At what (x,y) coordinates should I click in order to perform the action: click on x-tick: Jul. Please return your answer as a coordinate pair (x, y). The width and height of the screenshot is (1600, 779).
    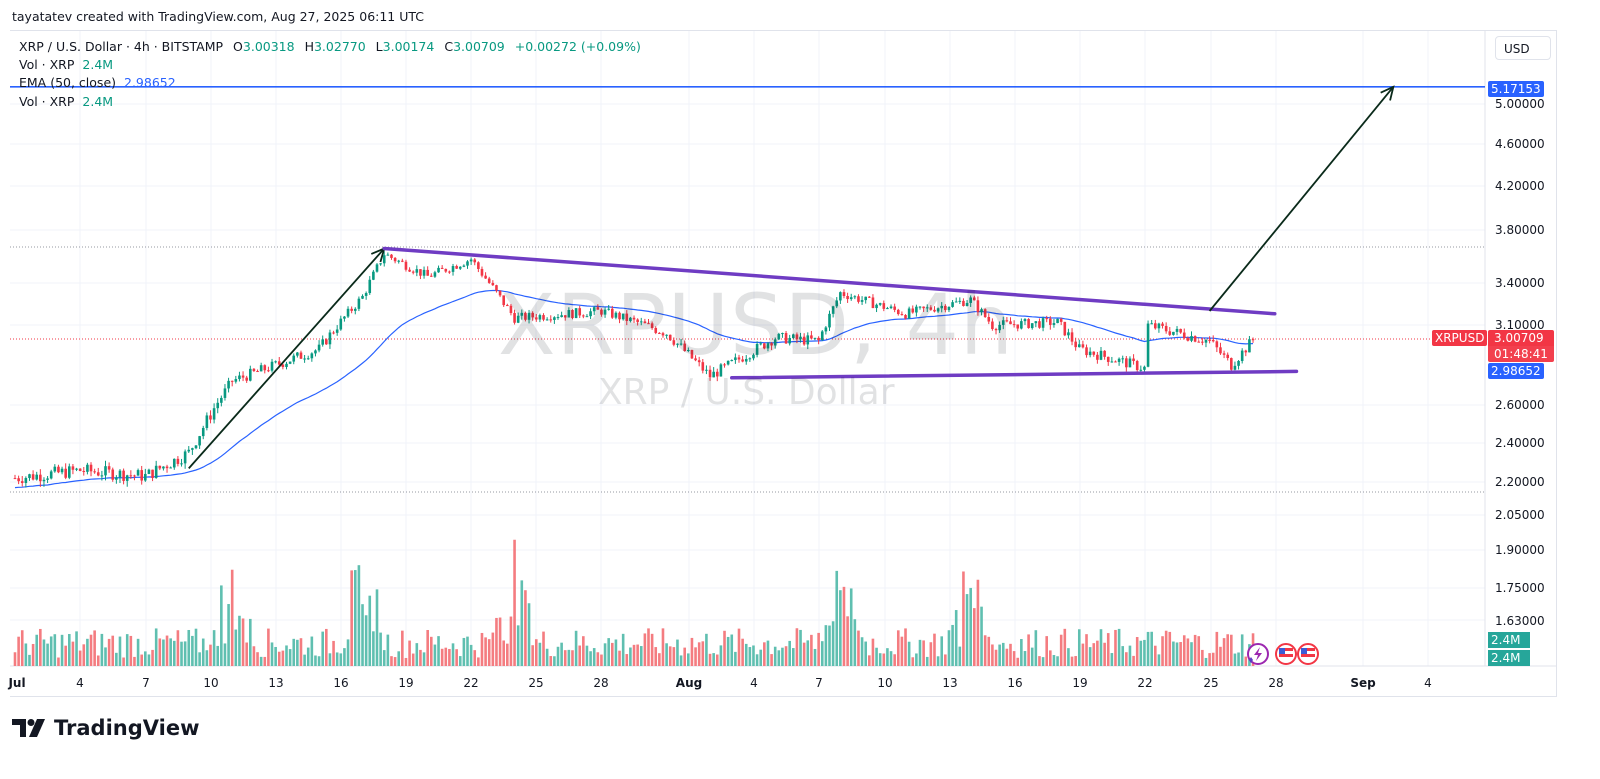
    Looking at the image, I should click on (17, 683).